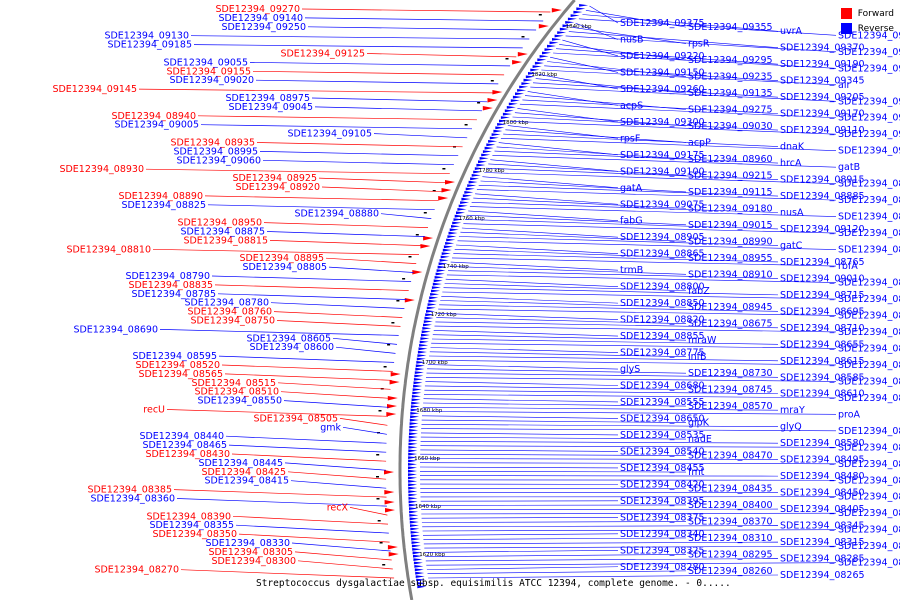  What do you see at coordinates (730, 27) in the screenshot?
I see `right-gene-label: SDE12394_09355` at bounding box center [730, 27].